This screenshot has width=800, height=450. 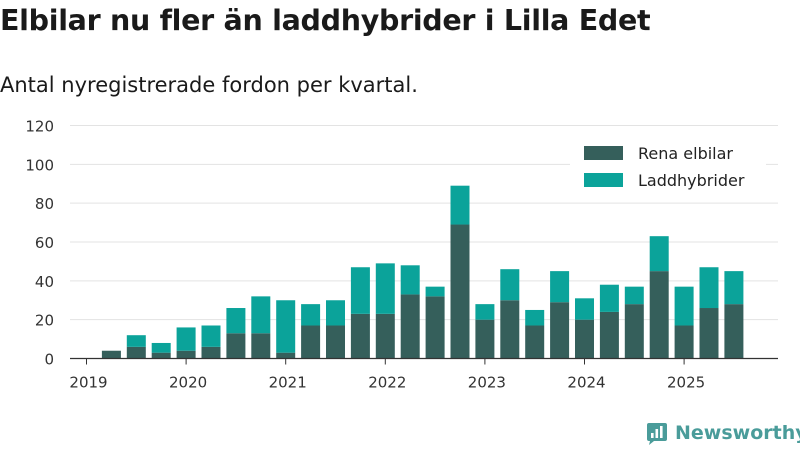 What do you see at coordinates (188, 383) in the screenshot?
I see `x-tick-label: 2020` at bounding box center [188, 383].